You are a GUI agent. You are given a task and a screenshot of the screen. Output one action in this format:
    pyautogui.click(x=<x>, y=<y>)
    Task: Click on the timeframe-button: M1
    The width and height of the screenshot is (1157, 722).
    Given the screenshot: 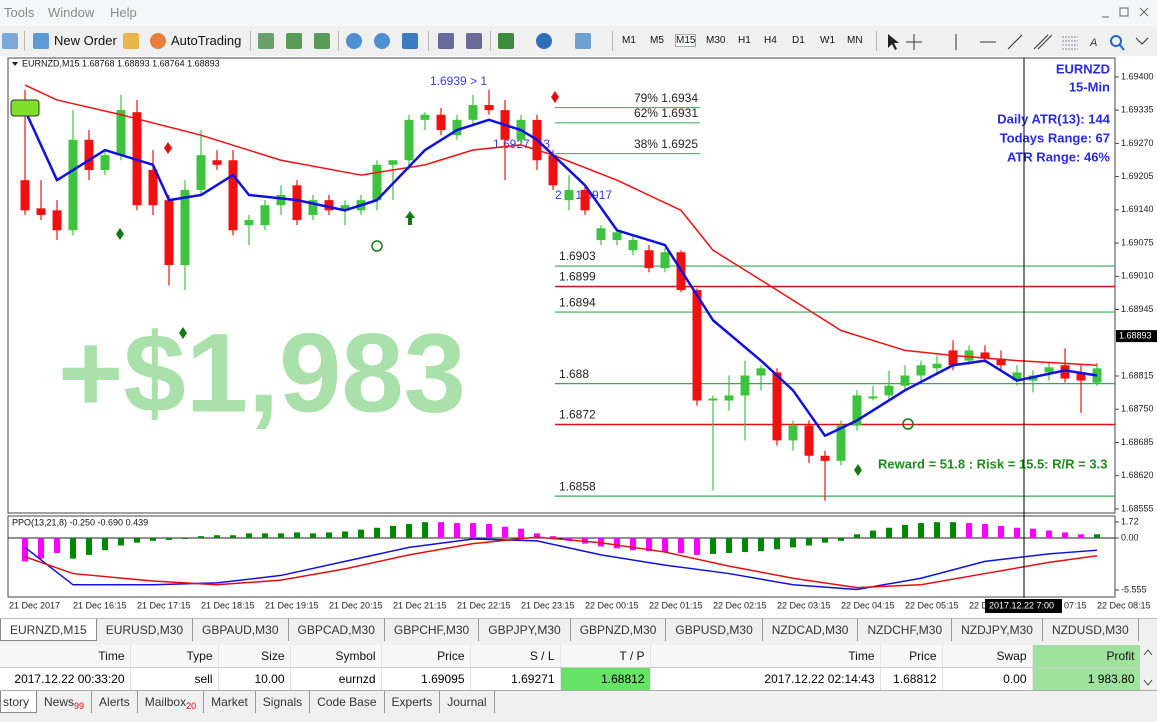 What is the action you would take?
    pyautogui.click(x=629, y=40)
    